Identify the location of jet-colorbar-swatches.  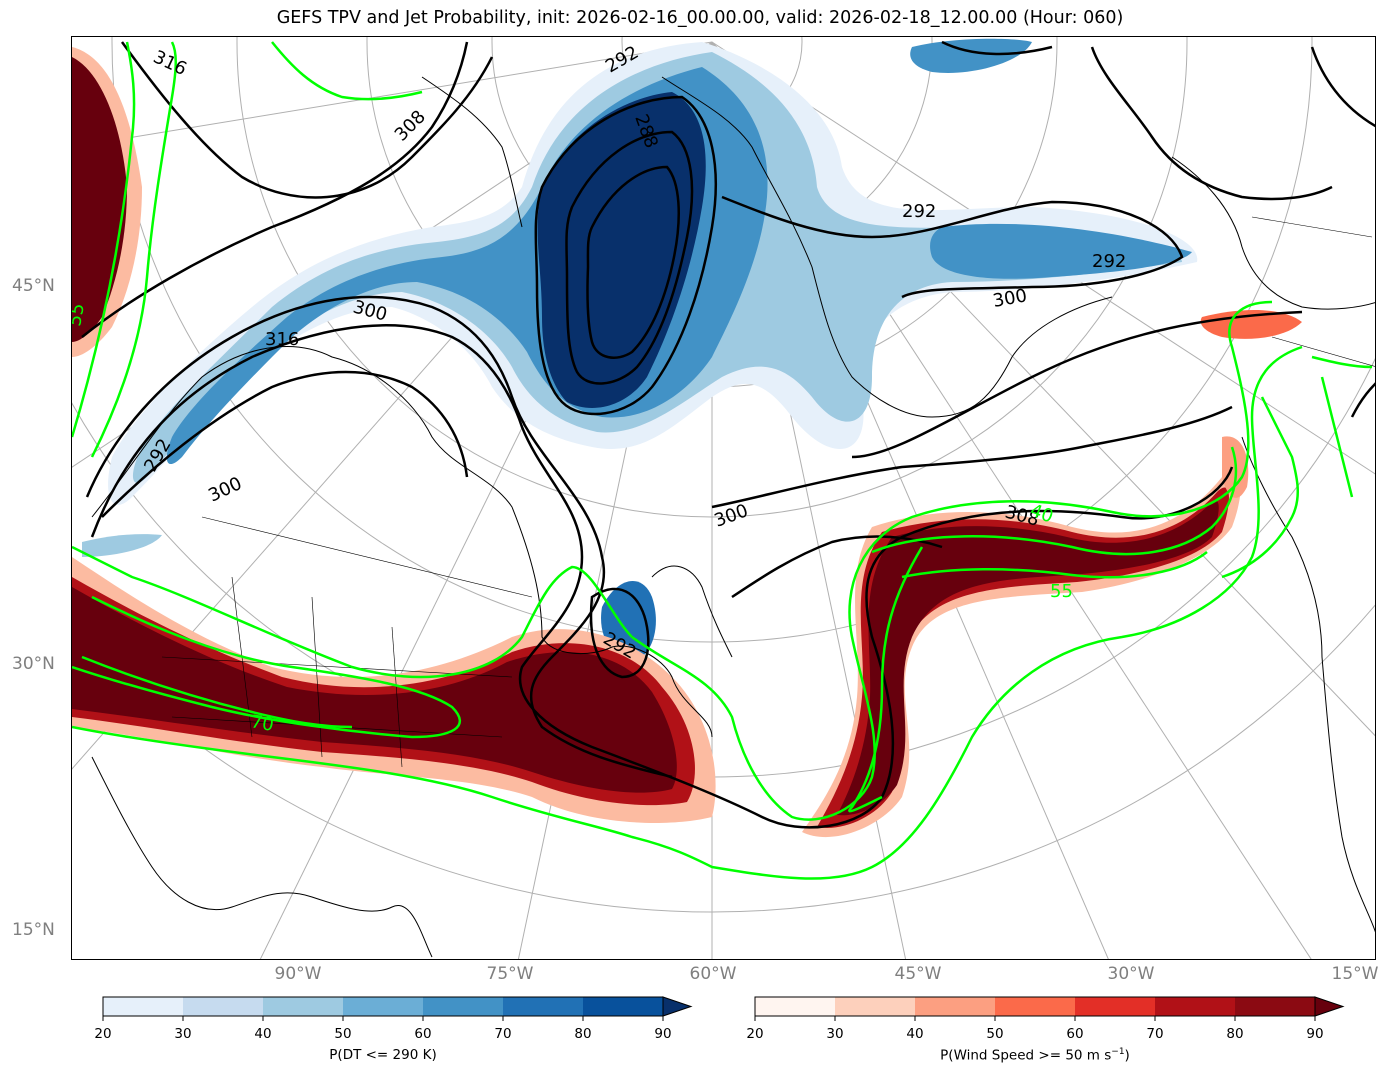
(1049, 1008).